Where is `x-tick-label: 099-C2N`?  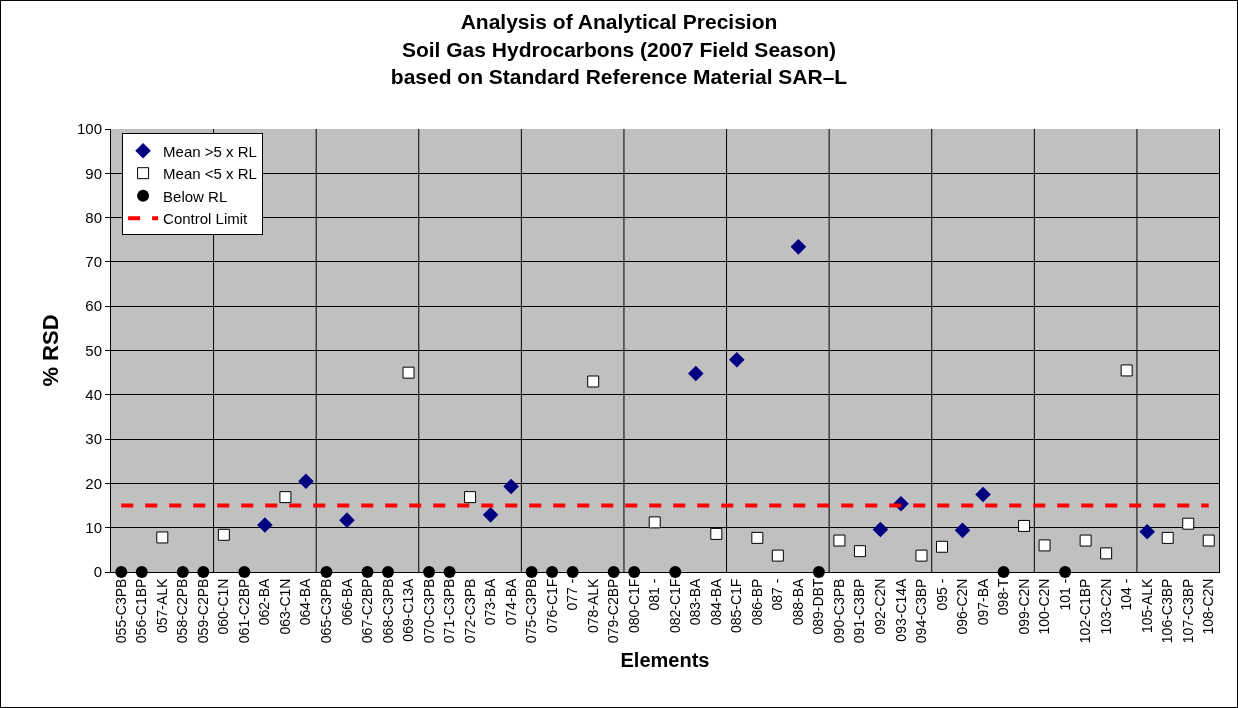 x-tick-label: 099-C2N is located at coordinates (1023, 606).